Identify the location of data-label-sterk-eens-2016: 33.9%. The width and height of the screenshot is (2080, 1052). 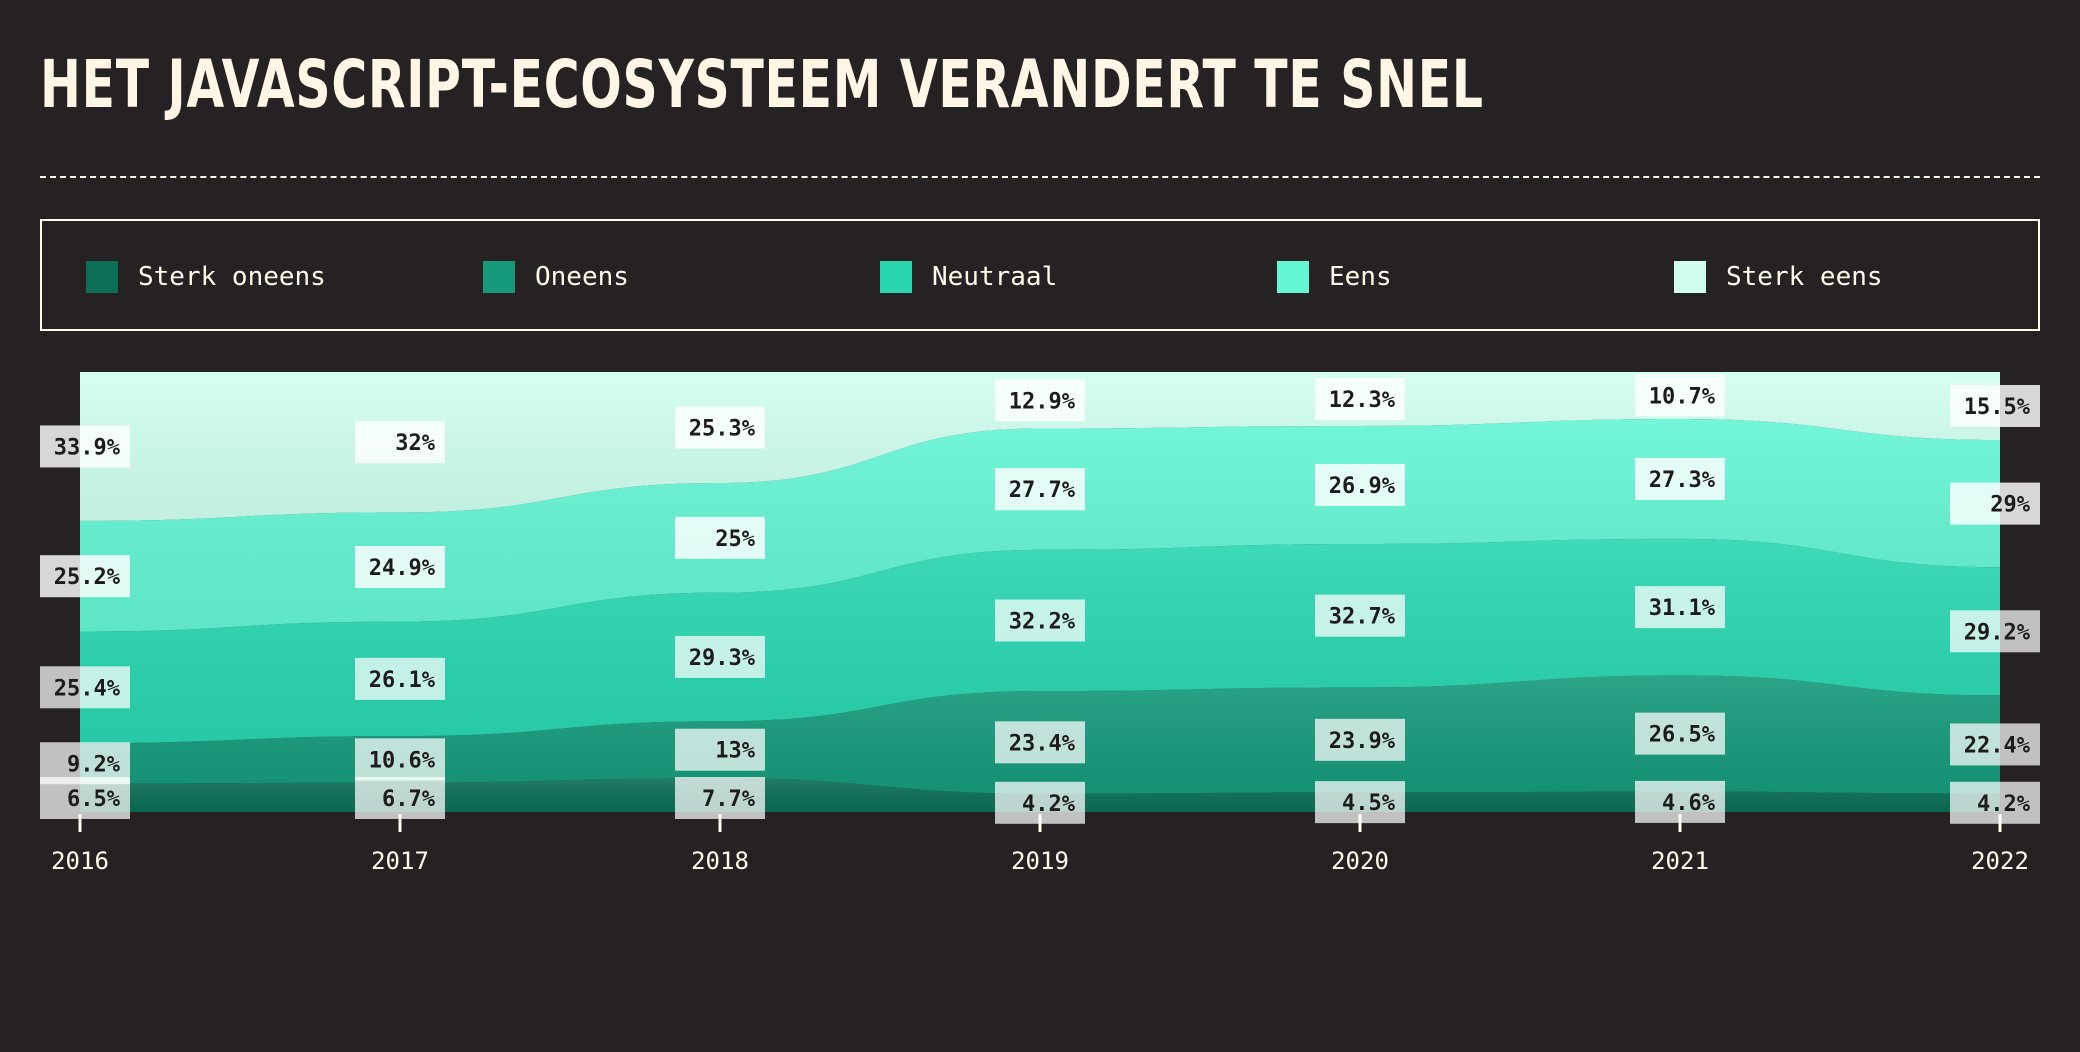
(85, 446).